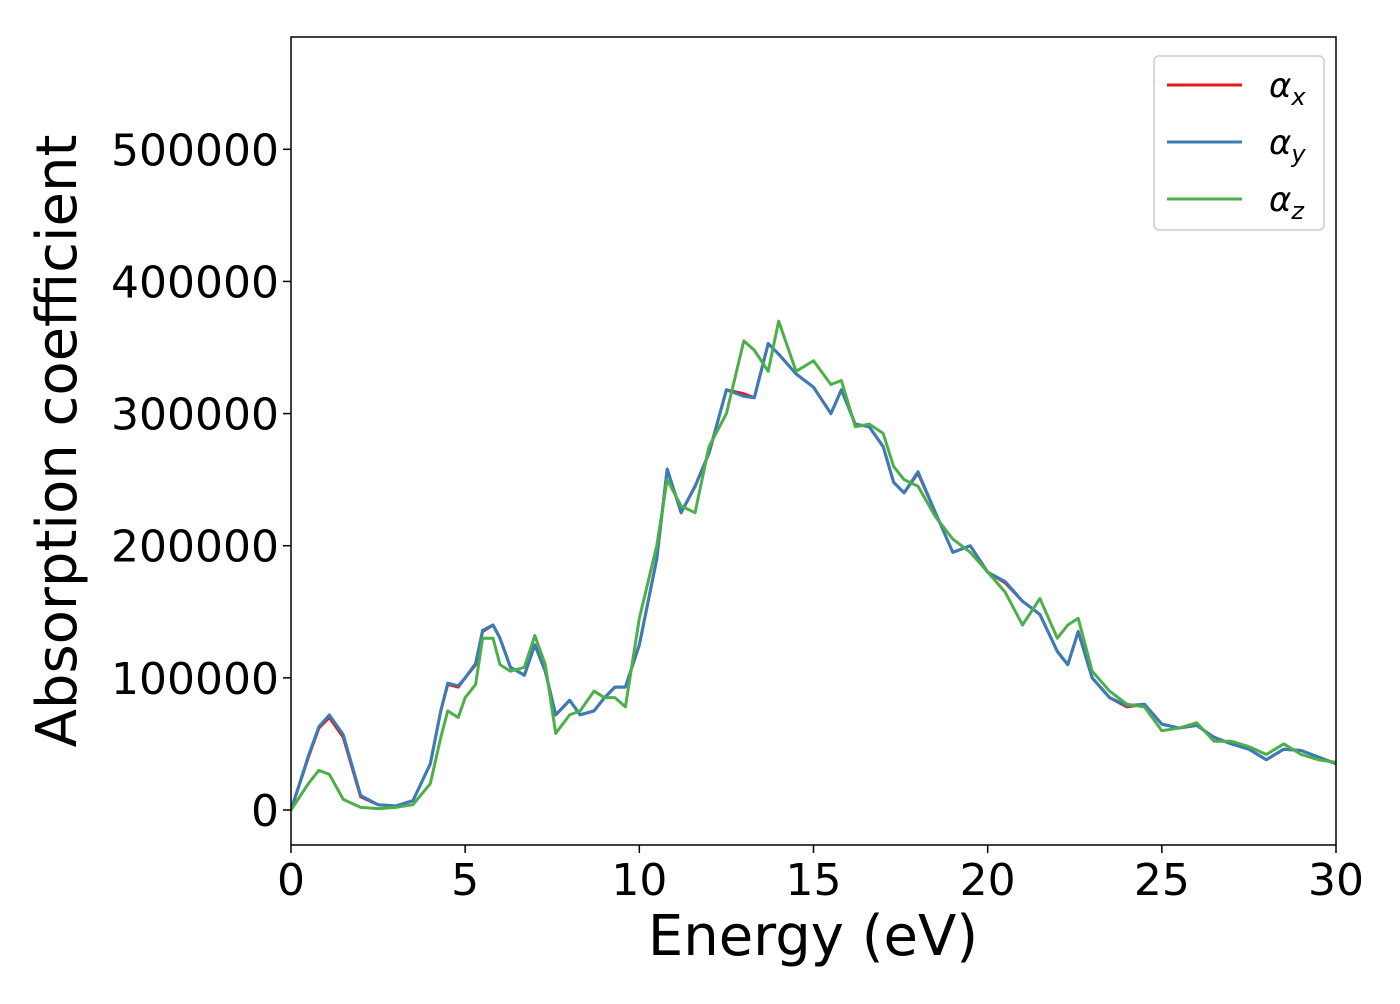  What do you see at coordinates (195, 679) in the screenshot?
I see `y-tick-label: 100000` at bounding box center [195, 679].